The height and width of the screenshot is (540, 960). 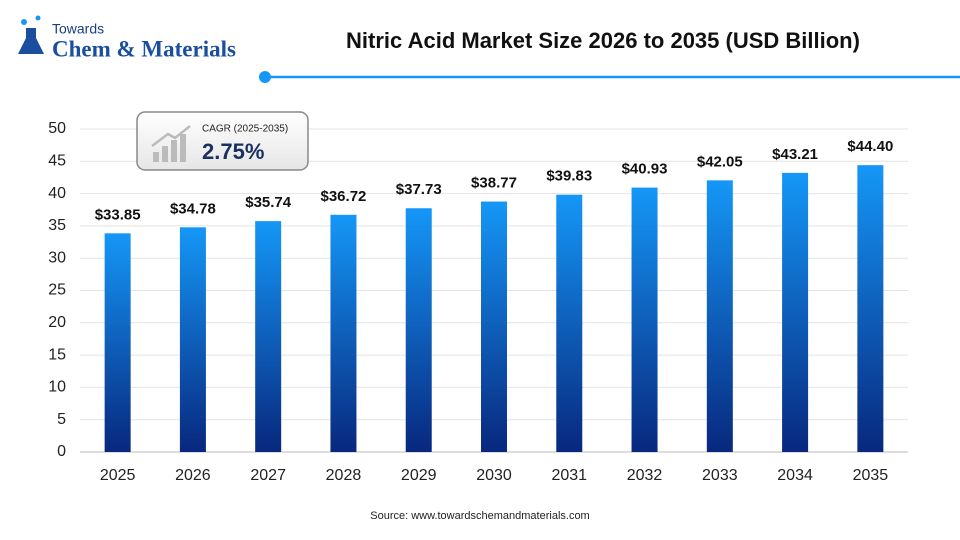 I want to click on value-label: $35.74, so click(x=268, y=202).